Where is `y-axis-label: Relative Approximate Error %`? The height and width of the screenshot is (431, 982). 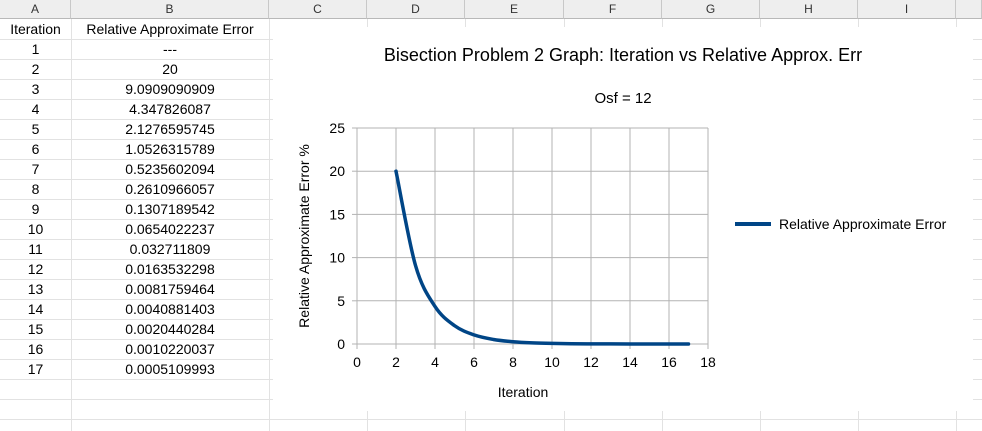 y-axis-label: Relative Approximate Error % is located at coordinates (304, 236).